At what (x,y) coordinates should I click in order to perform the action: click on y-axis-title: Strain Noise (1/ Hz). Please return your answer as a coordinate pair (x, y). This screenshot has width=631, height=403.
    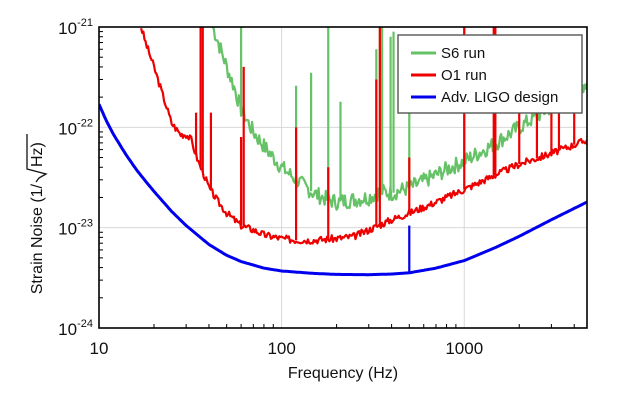
    Looking at the image, I should click on (37, 214).